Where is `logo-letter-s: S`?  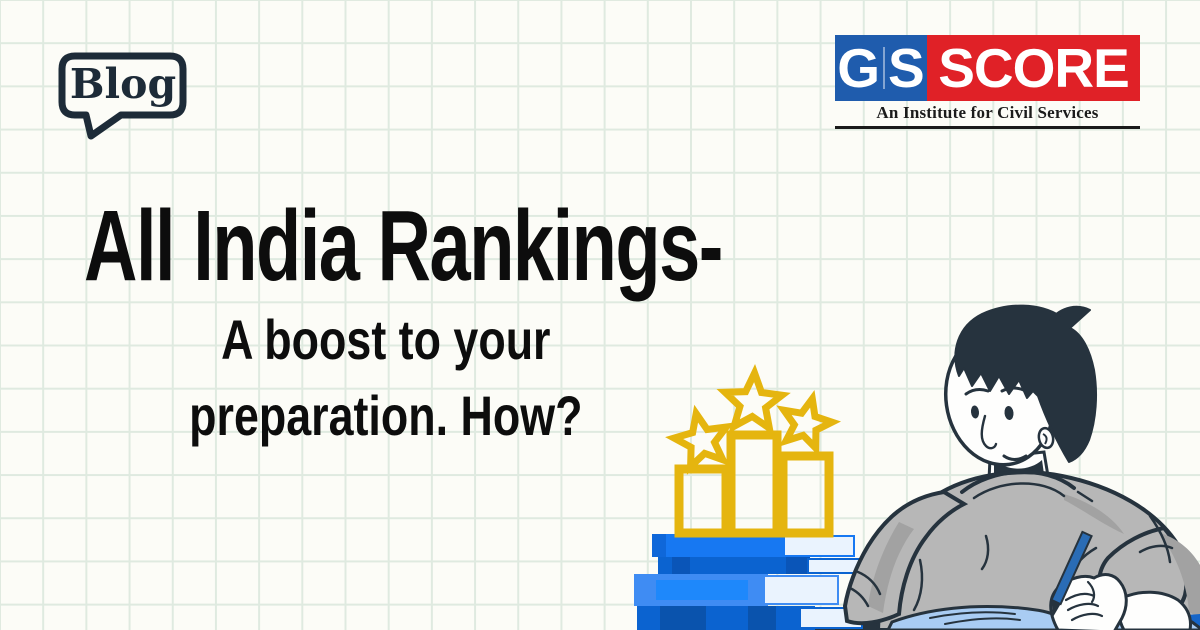
logo-letter-s: S is located at coordinates (906, 68).